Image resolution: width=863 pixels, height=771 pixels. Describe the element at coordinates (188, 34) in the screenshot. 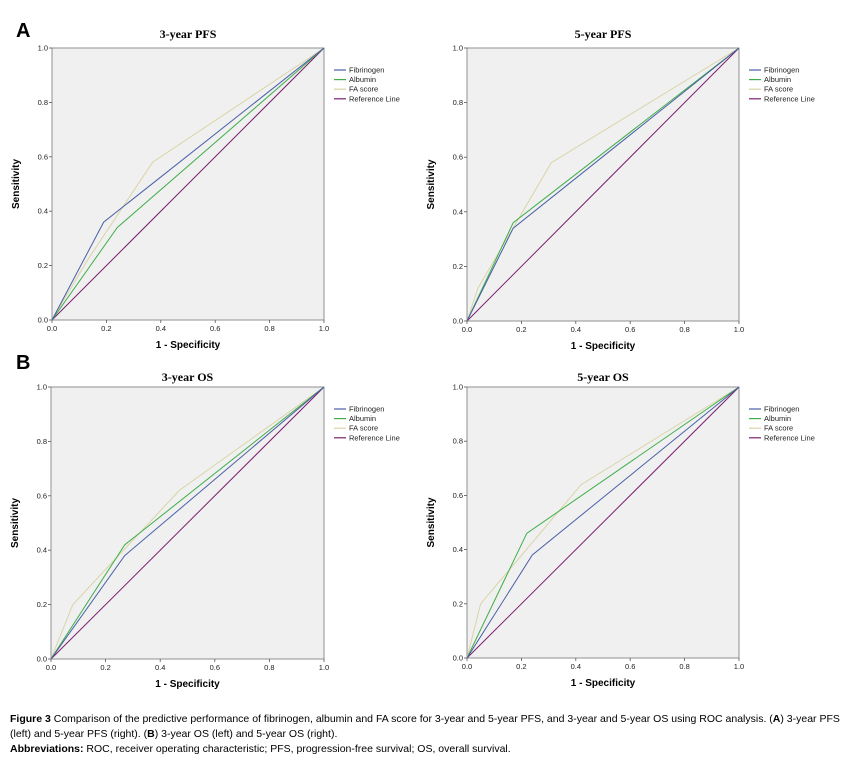

I see `chart-title-0: 3-year PFS` at that location.